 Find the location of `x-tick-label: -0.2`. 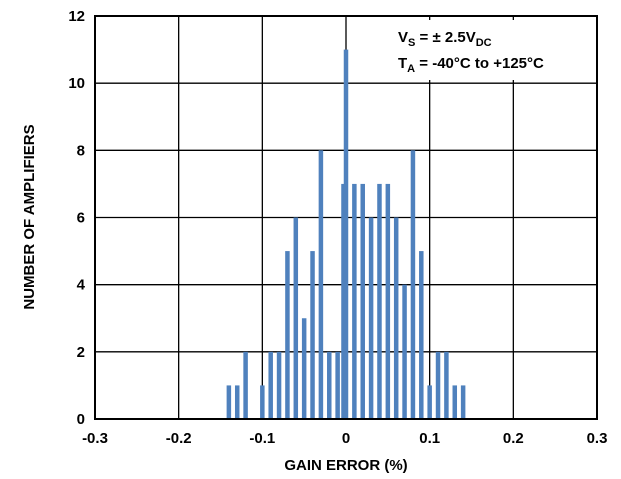

x-tick-label: -0.2 is located at coordinates (179, 438).